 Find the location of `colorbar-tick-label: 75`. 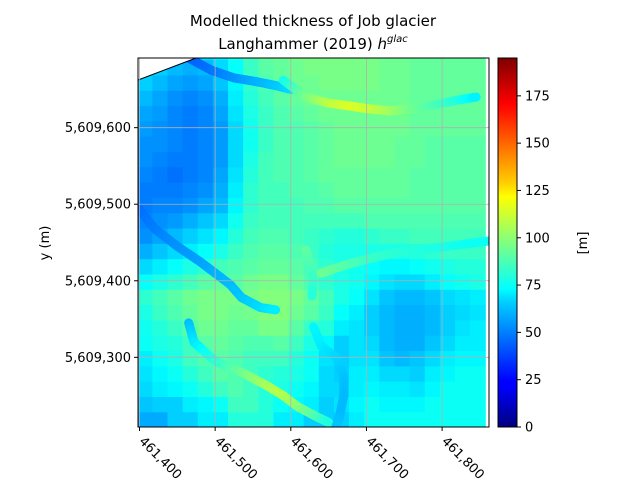

colorbar-tick-label: 75 is located at coordinates (533, 286).